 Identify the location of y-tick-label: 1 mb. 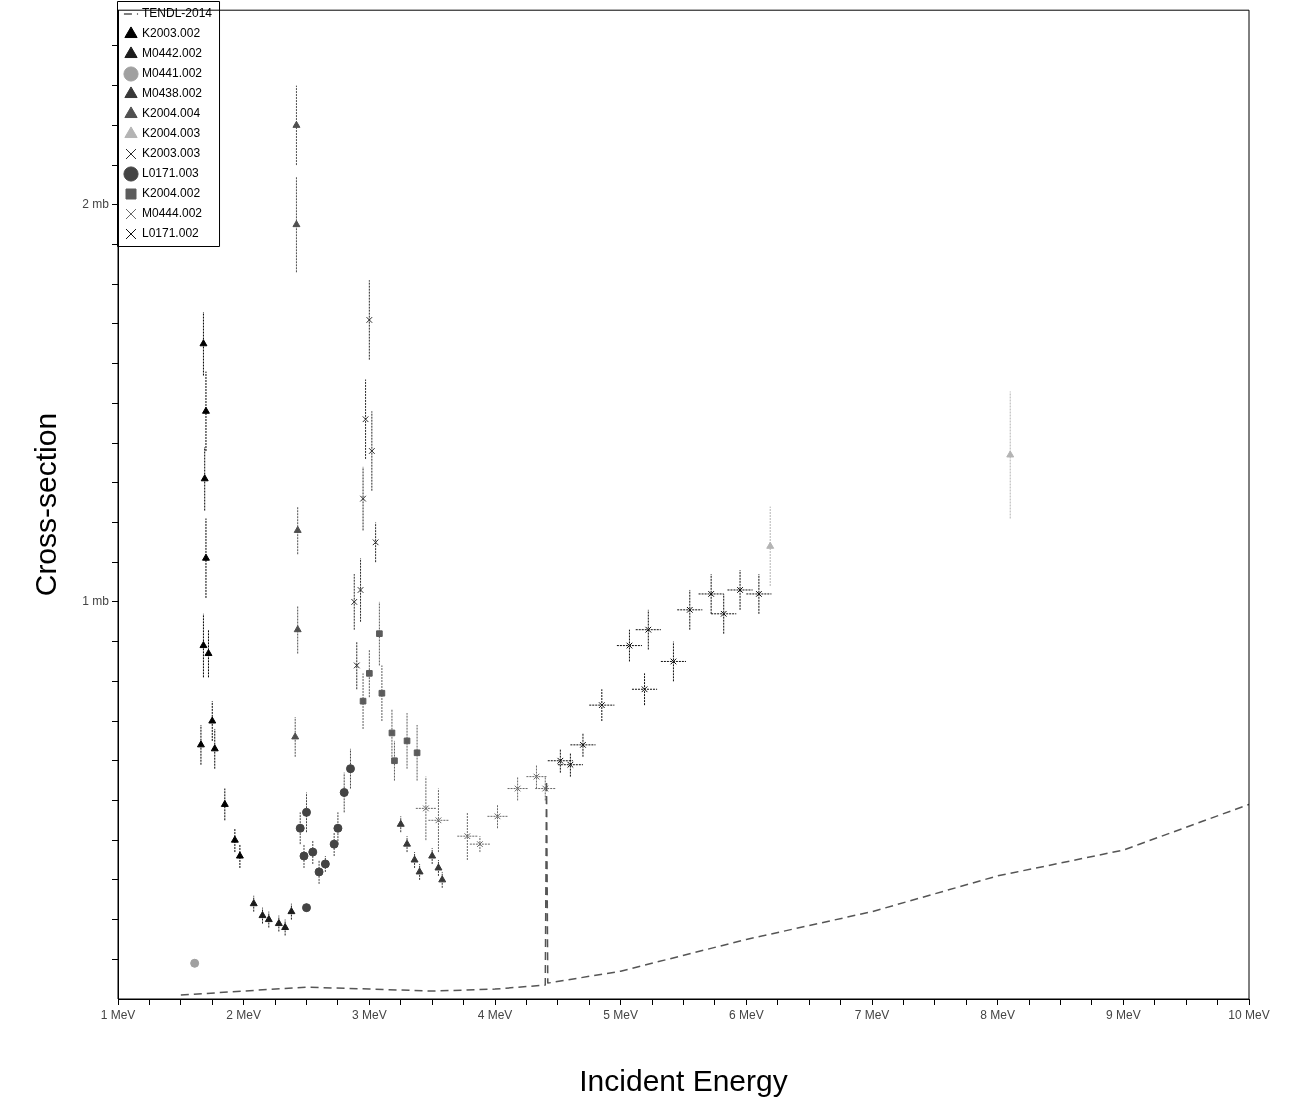
(96, 601).